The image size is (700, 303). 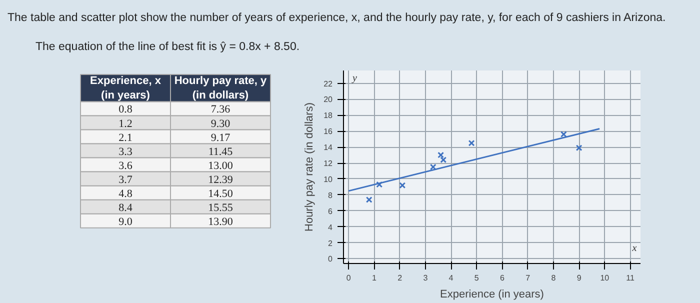 I want to click on text: 9.30, so click(x=220, y=124).